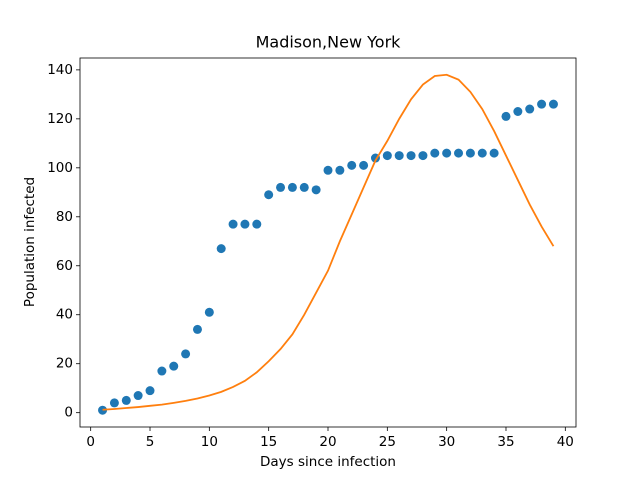  Describe the element at coordinates (268, 442) in the screenshot. I see `x-tick-label: 15` at that location.